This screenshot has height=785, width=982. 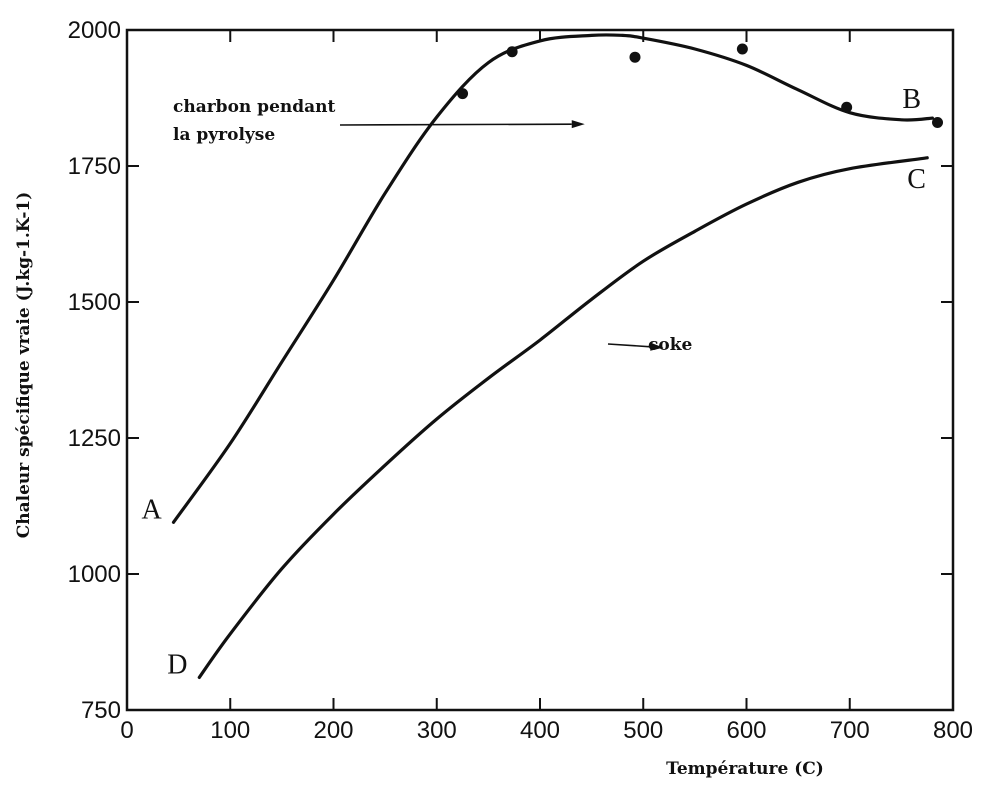 I want to click on y-tick-label: 1250, so click(x=94, y=438).